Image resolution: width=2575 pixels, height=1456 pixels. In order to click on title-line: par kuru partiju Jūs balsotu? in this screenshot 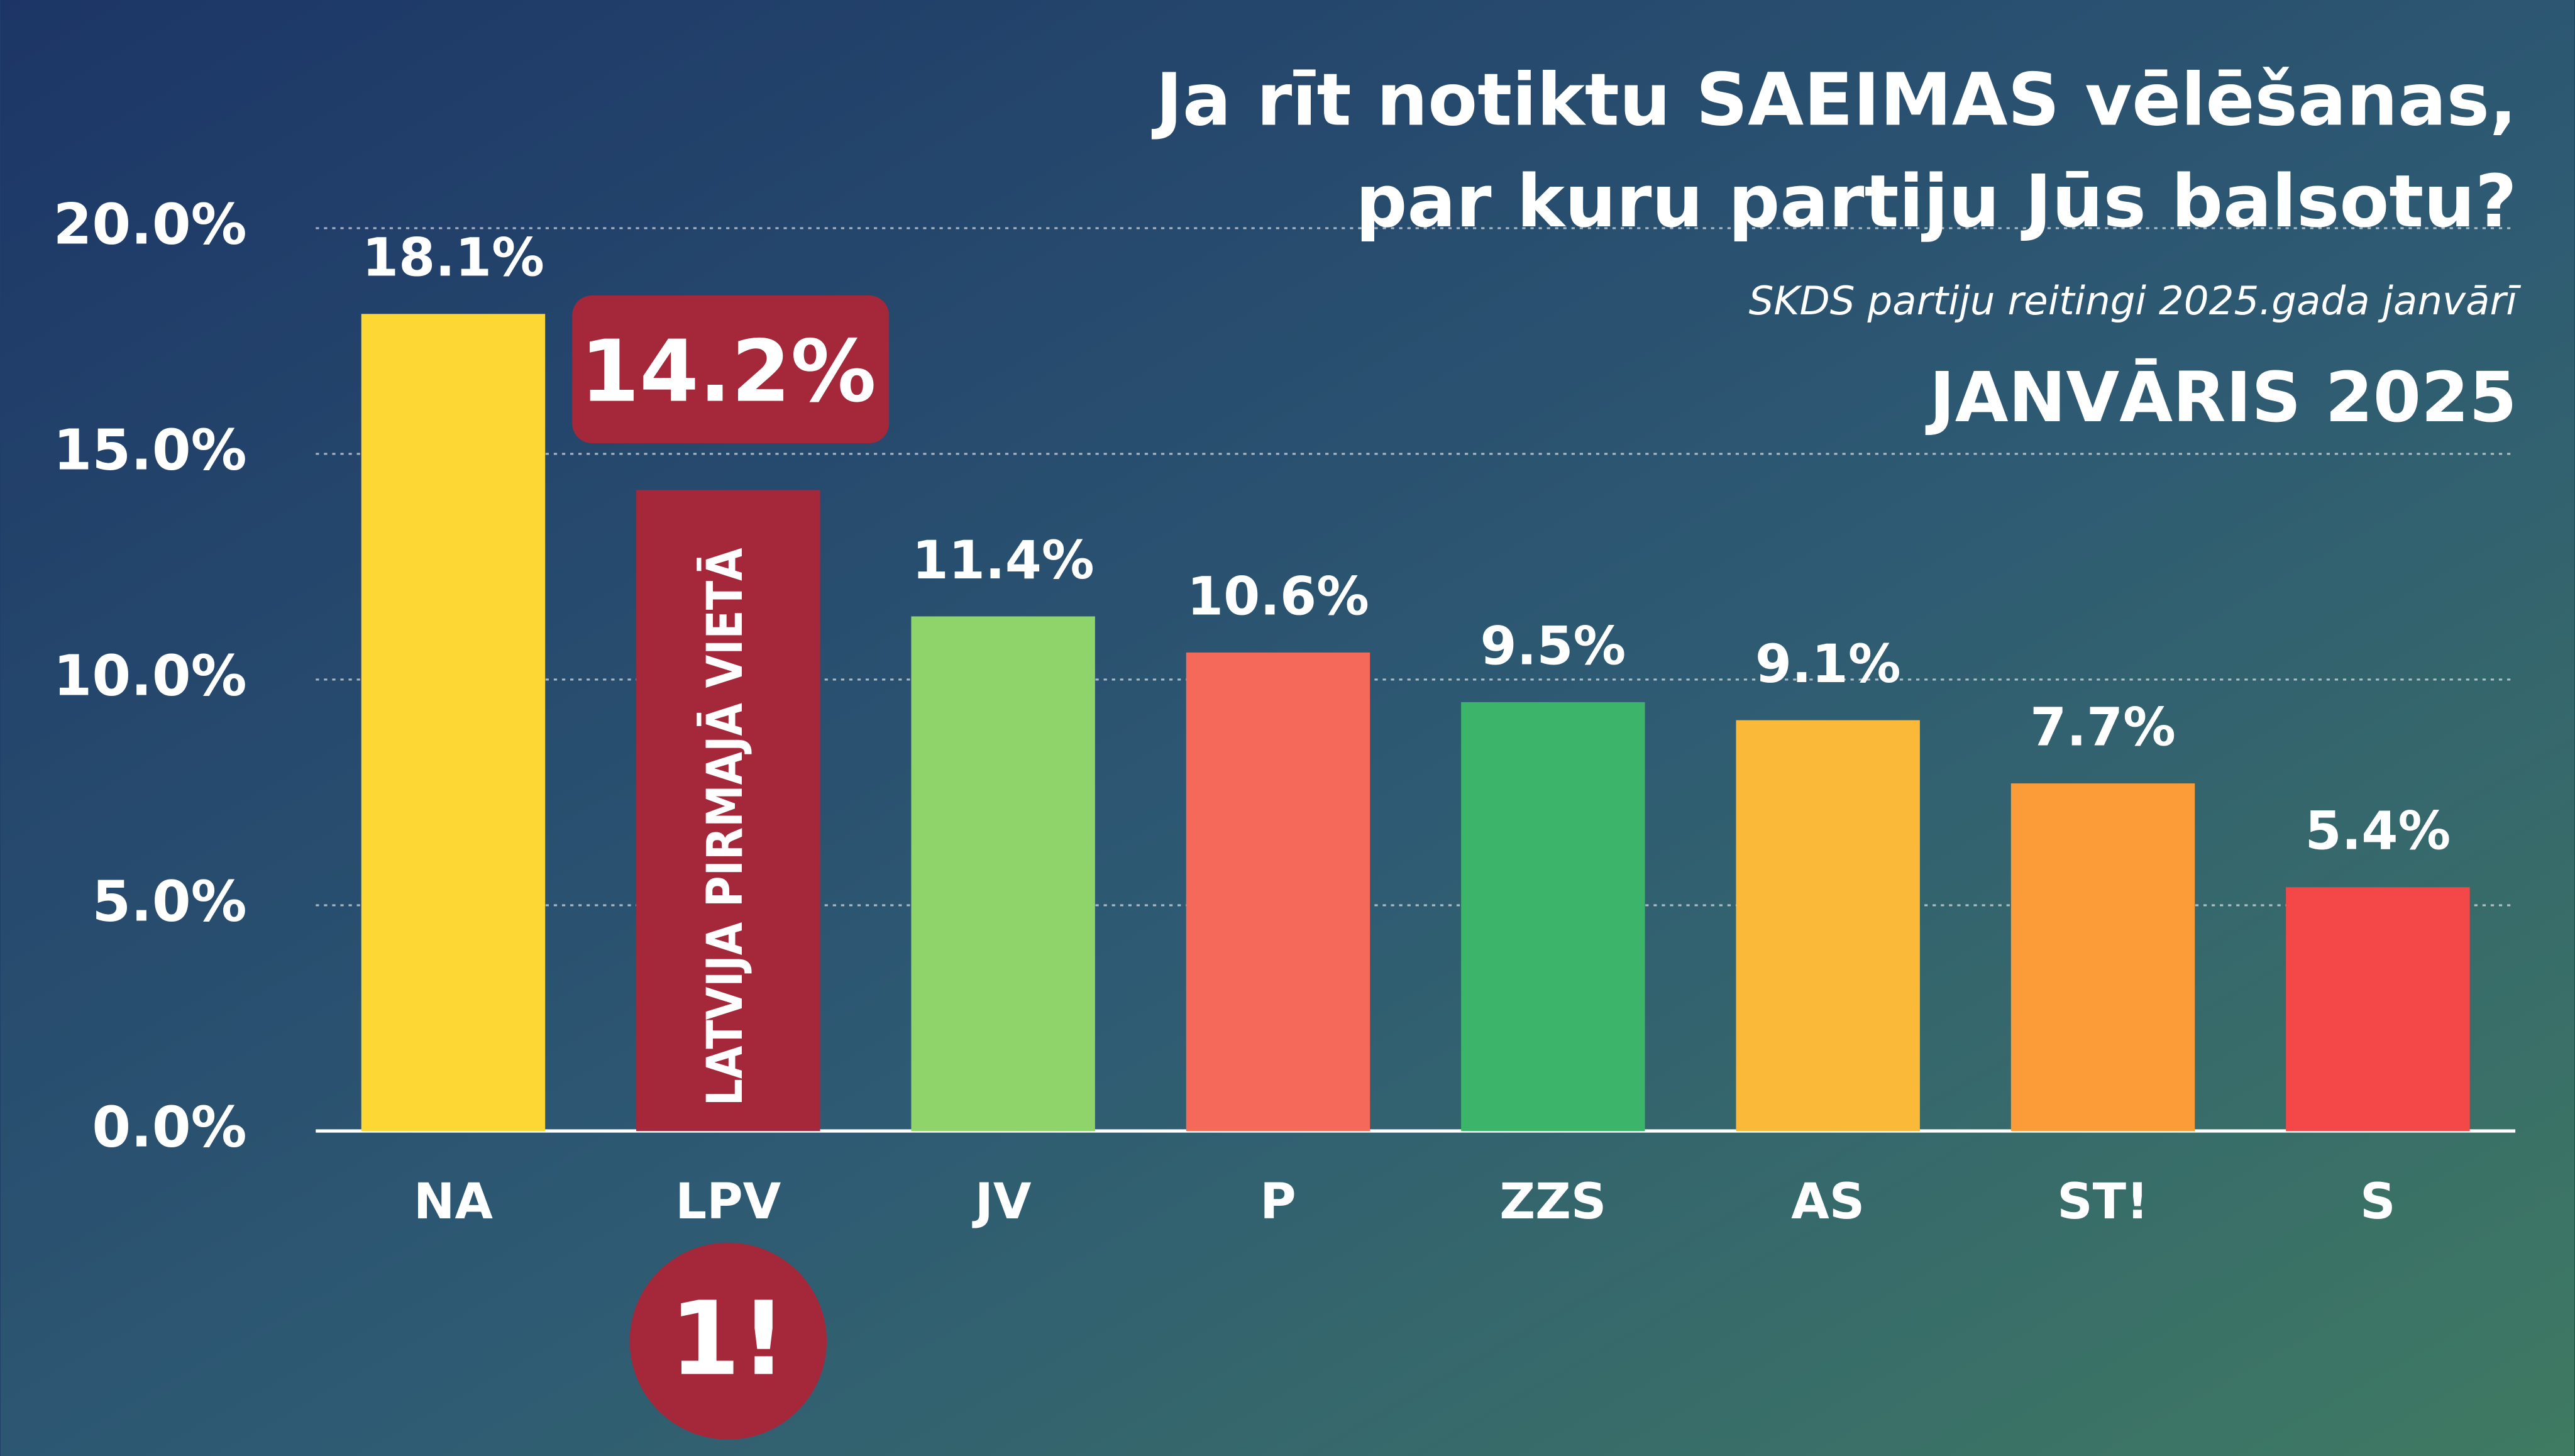, I will do `click(1936, 202)`.